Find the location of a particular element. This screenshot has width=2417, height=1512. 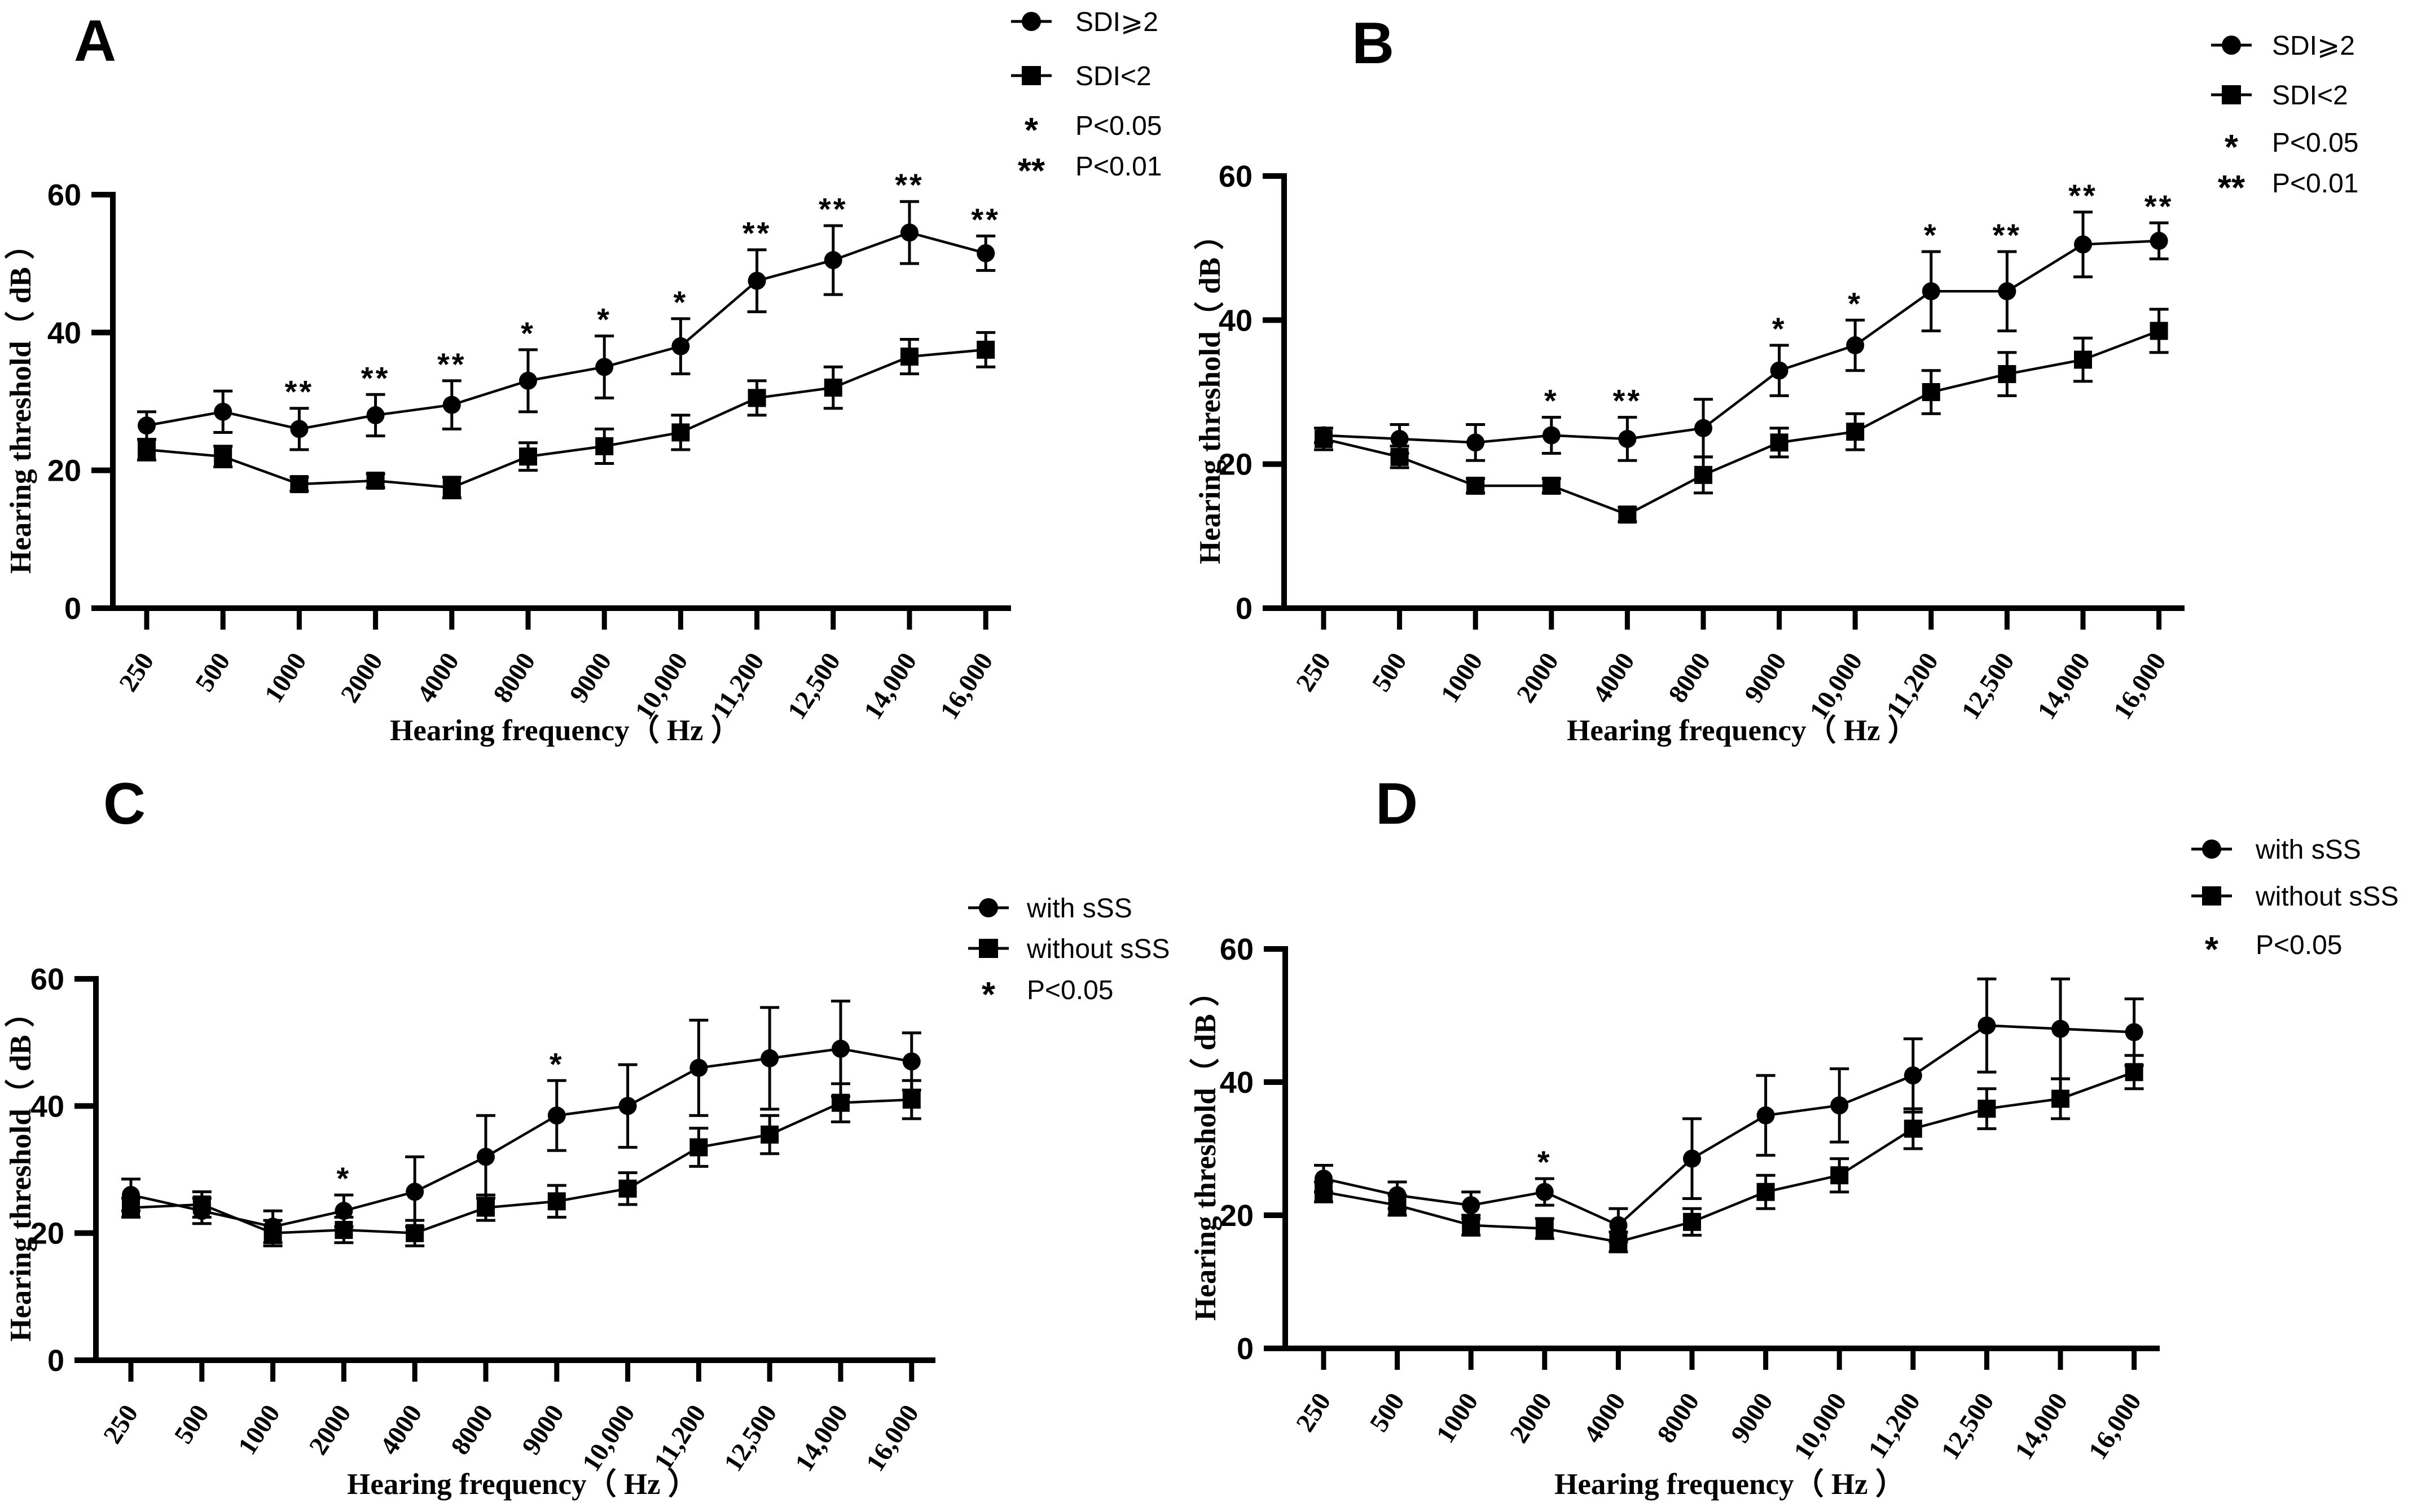

panel-label-A: A is located at coordinates (95, 41).